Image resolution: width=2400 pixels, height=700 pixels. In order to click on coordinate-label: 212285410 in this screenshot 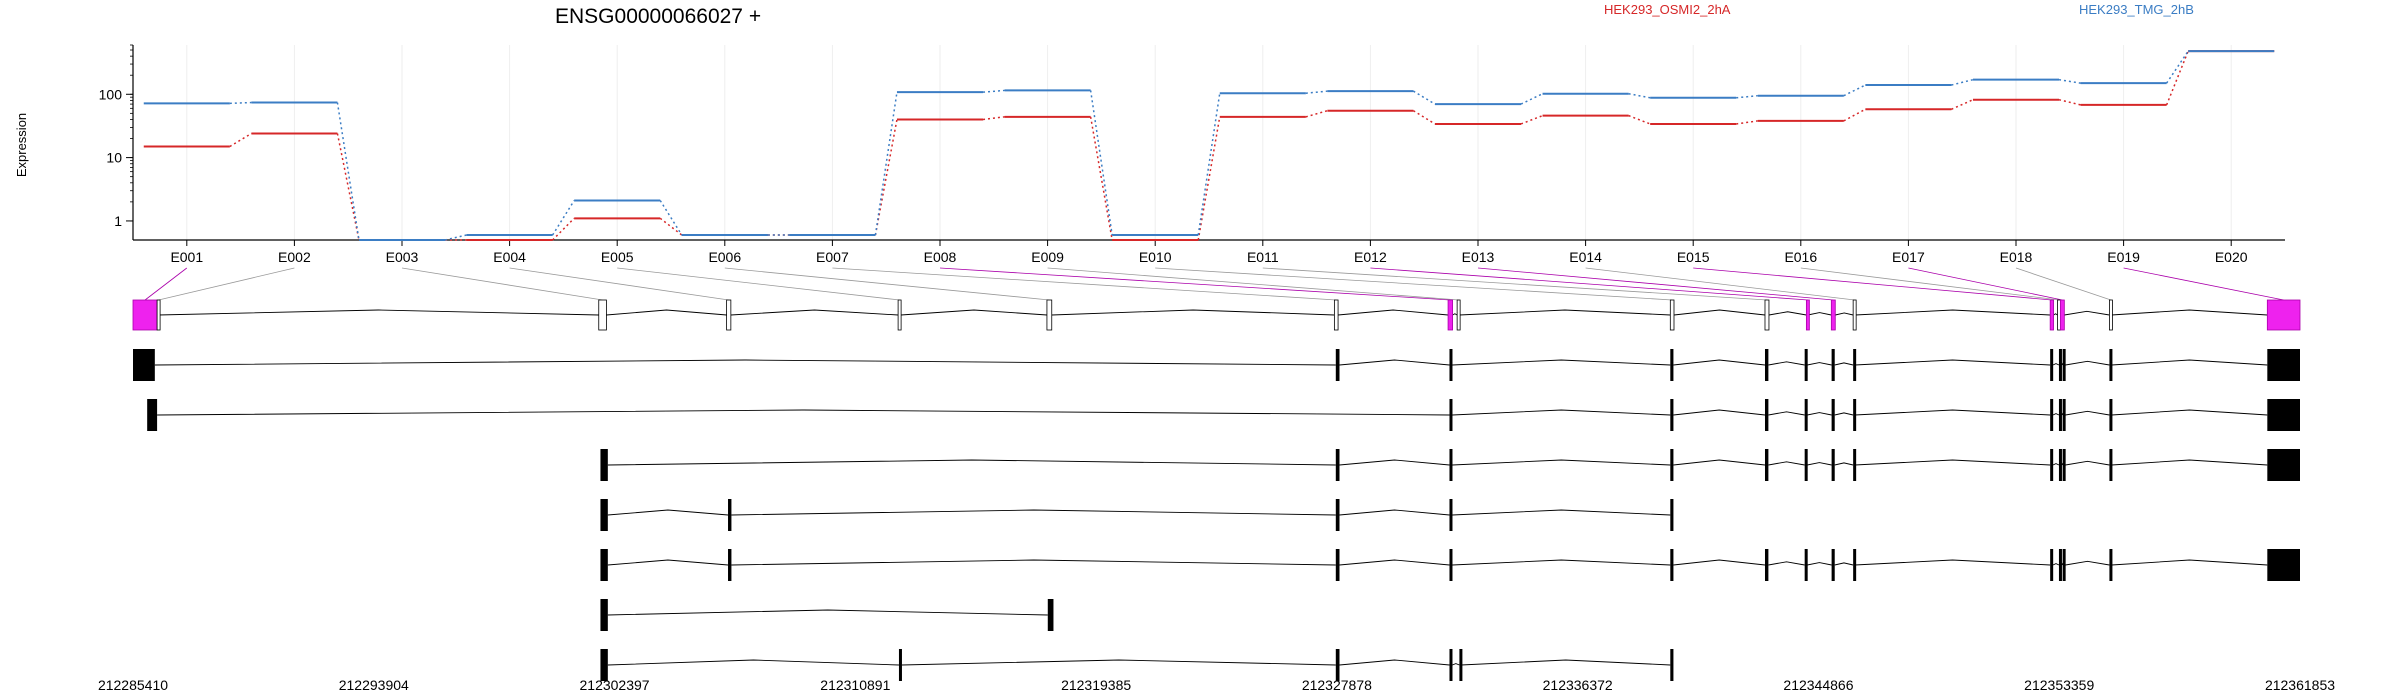, I will do `click(133, 685)`.